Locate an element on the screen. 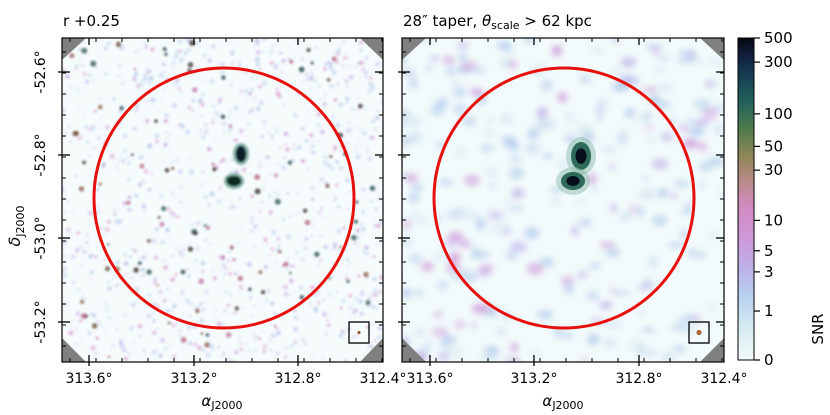 This screenshot has width=830, height=415. y-tick-label: -52.6° is located at coordinates (41, 71).